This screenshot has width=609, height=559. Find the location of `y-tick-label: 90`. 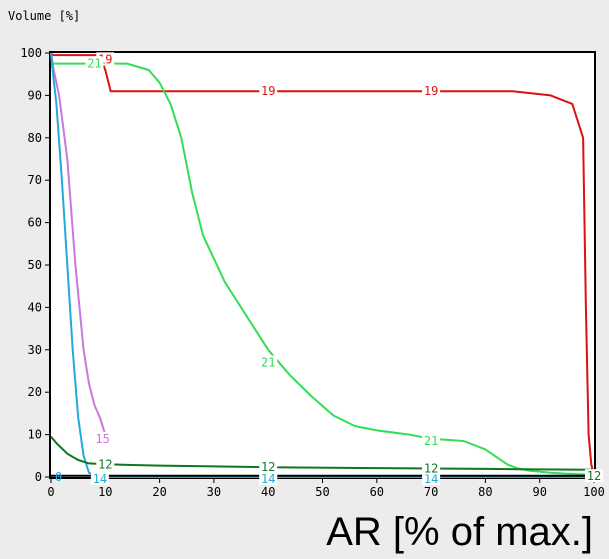

y-tick-label: 90 is located at coordinates (35, 95).